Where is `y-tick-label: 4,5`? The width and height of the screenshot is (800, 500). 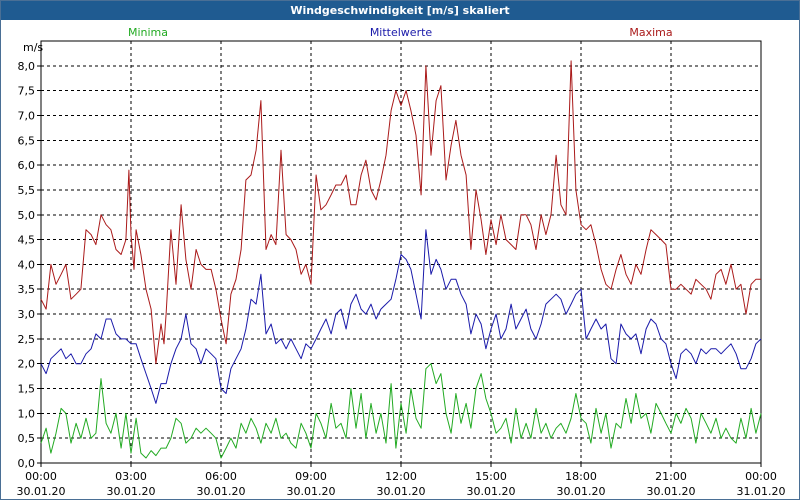 y-tick-label: 4,5 is located at coordinates (27, 240).